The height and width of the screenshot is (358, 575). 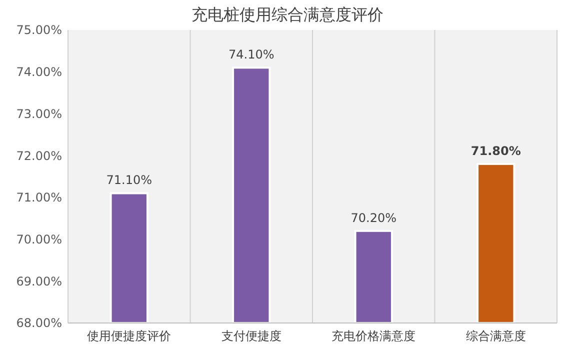 I want to click on y-tick-label: 73.00%, so click(x=39, y=113).